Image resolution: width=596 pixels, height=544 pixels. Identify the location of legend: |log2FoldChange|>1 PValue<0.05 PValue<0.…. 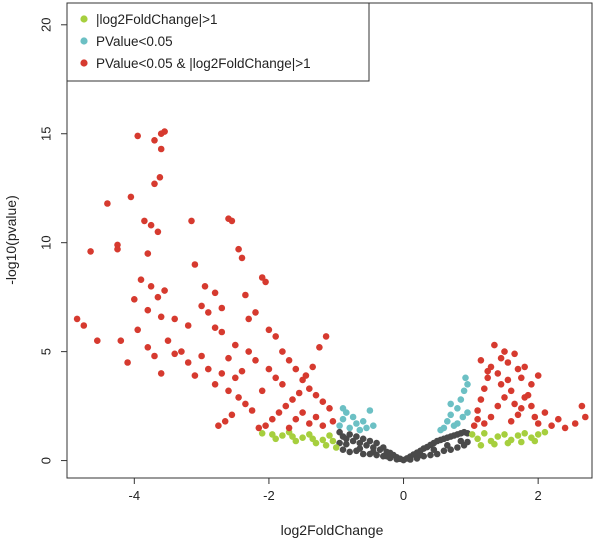
(218, 42).